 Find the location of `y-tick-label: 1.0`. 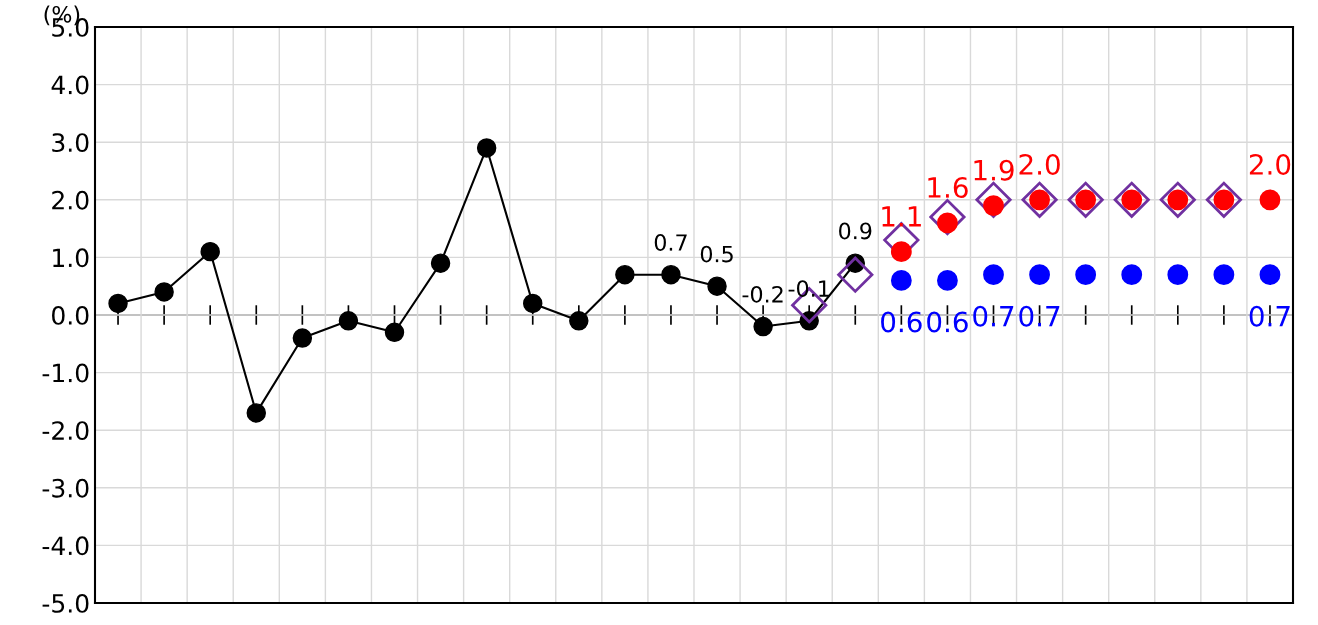

y-tick-label: 1.0 is located at coordinates (71, 258).